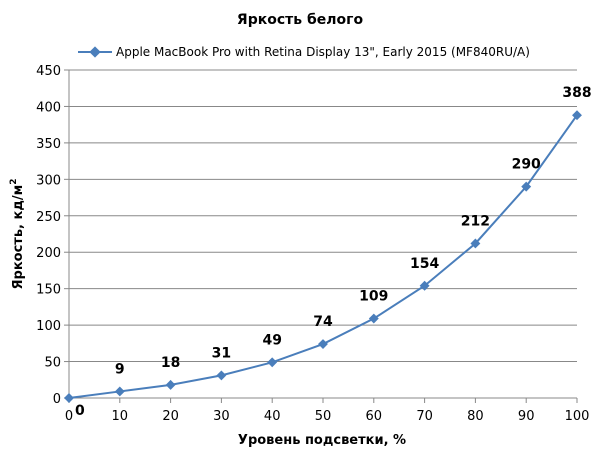 This screenshot has height=456, width=600. I want to click on x-tick-label: 30, so click(221, 416).